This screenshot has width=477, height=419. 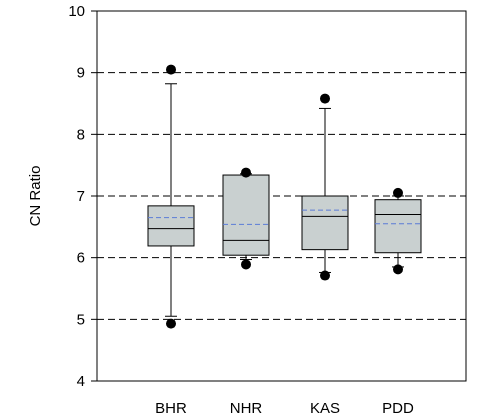 What do you see at coordinates (81, 319) in the screenshot?
I see `y-tick-label: 5` at bounding box center [81, 319].